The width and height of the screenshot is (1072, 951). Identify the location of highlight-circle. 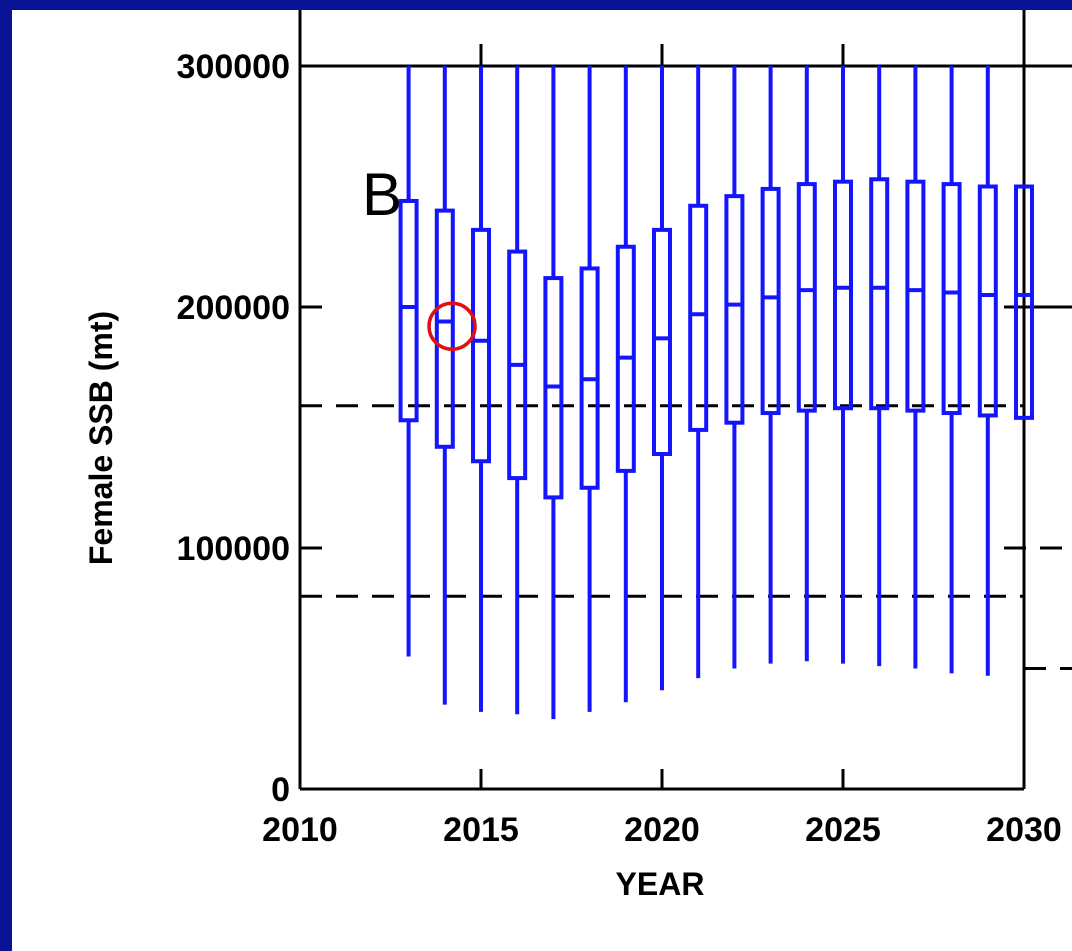
(452, 326).